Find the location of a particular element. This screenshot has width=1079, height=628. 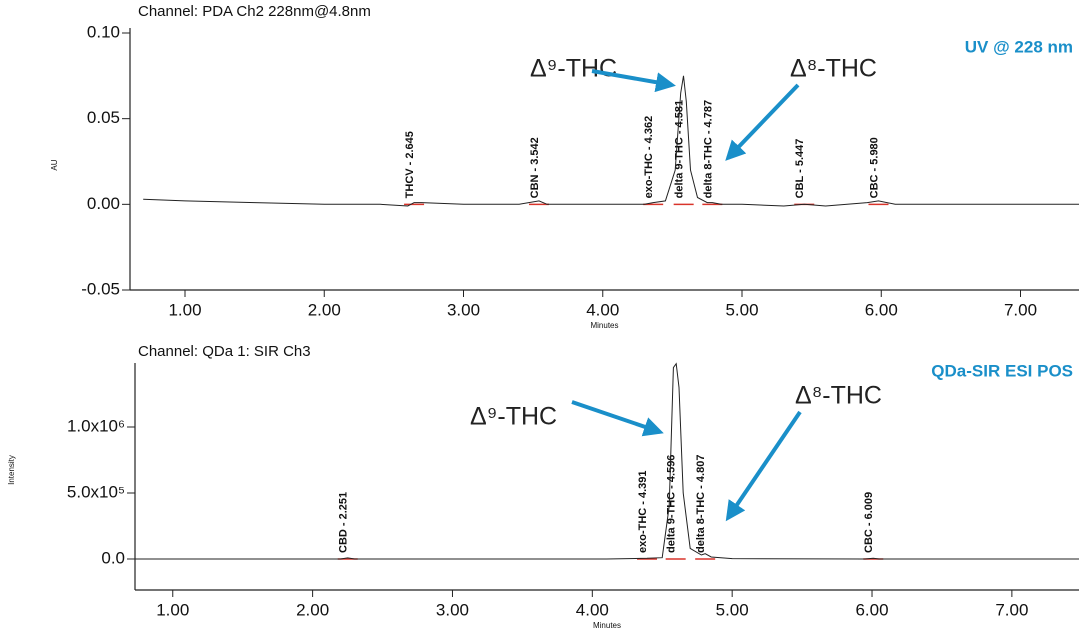

y-tick-label: 0.00 is located at coordinates (103, 203).